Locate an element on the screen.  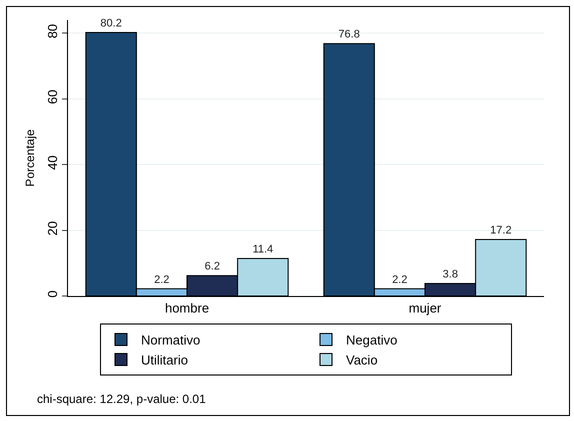
data-label: 80.2 is located at coordinates (111, 23).